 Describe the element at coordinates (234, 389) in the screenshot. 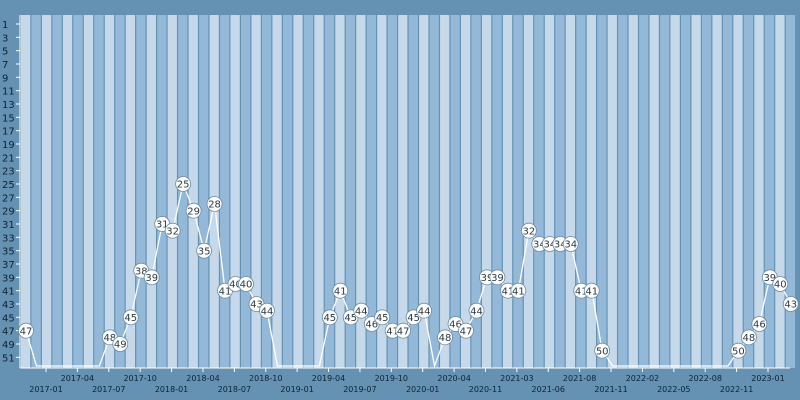

I see `x-tick-label: 2018-07` at that location.